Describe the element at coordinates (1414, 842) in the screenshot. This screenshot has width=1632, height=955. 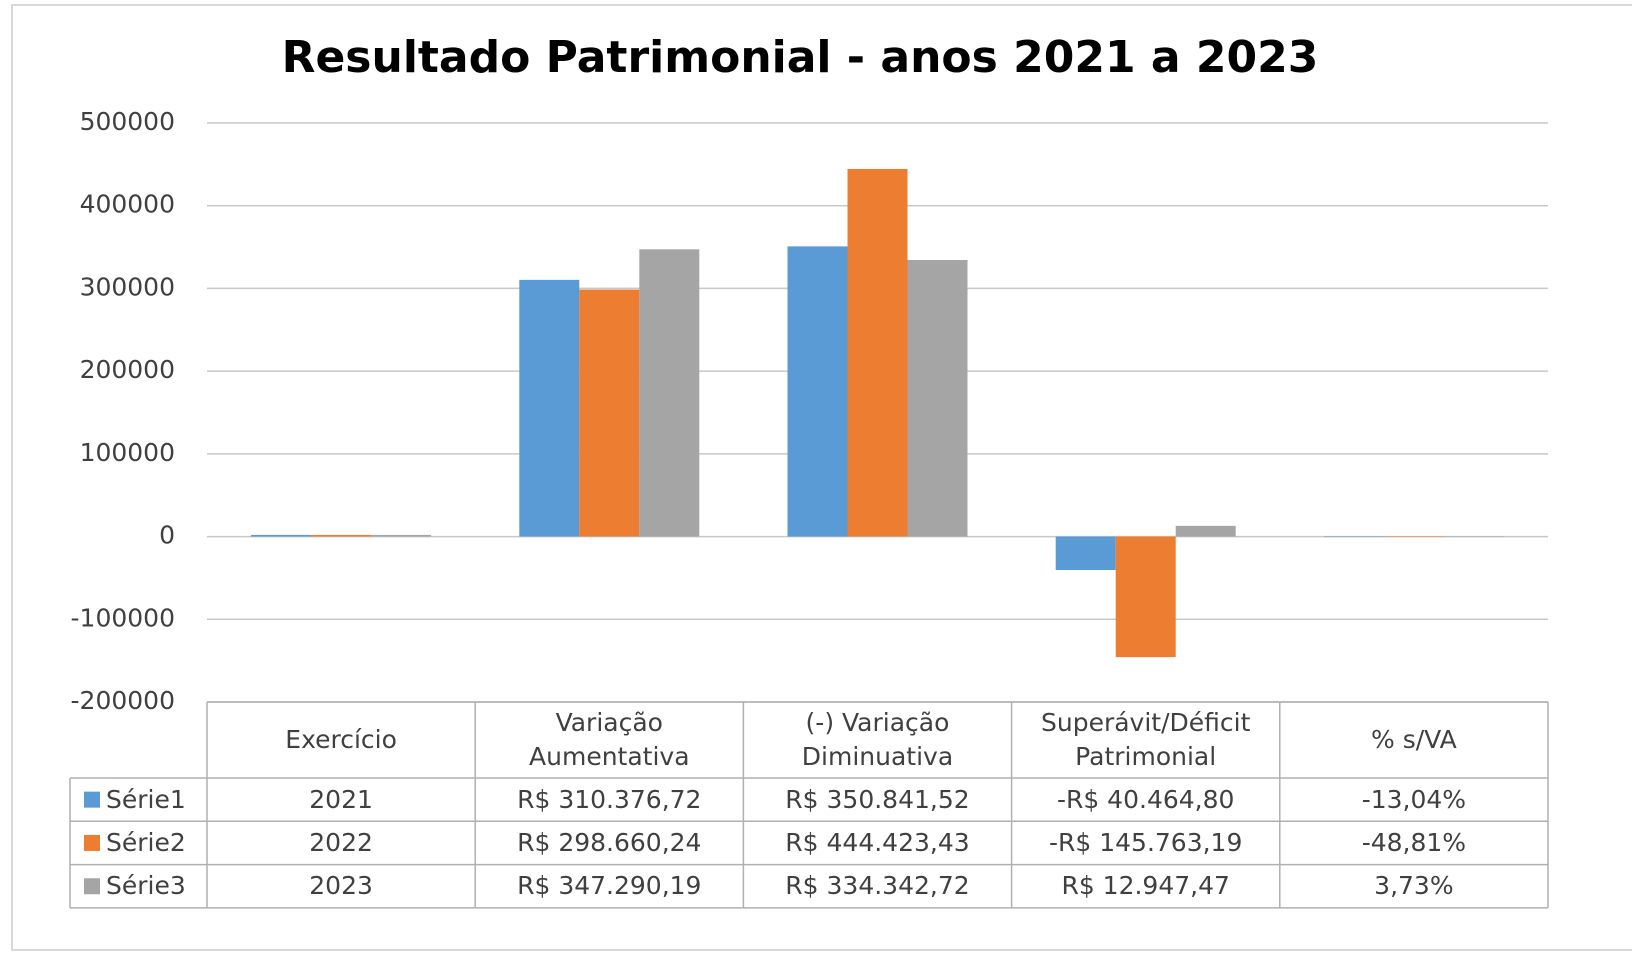
I see `data-label: -48,81%` at that location.